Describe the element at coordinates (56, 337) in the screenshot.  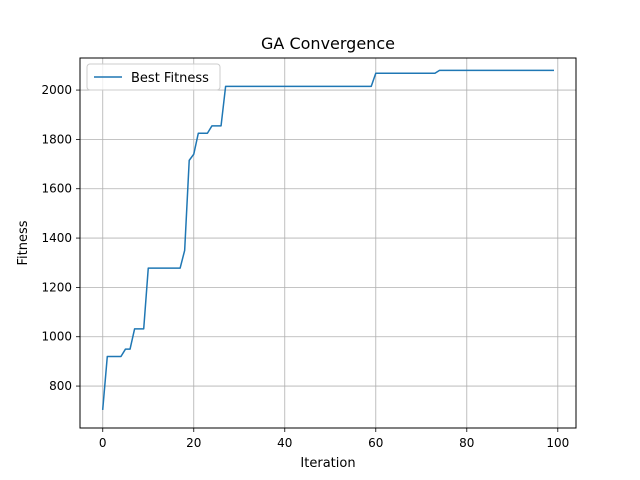
I see `y-tick-label: 1000` at that location.